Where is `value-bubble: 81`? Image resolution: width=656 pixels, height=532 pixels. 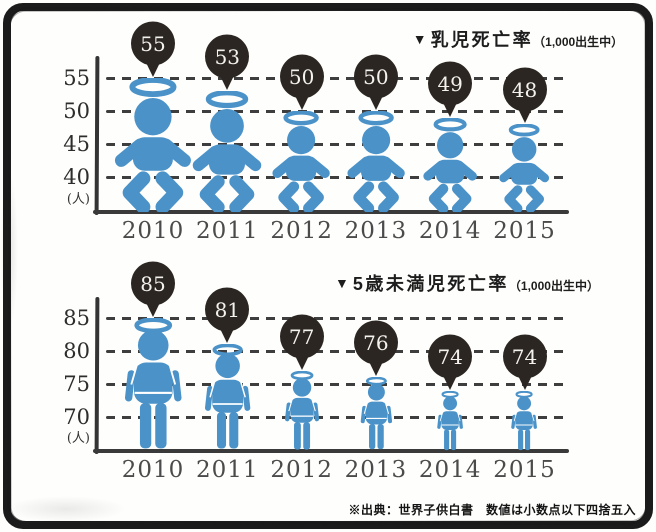 value-bubble: 81 is located at coordinates (227, 316).